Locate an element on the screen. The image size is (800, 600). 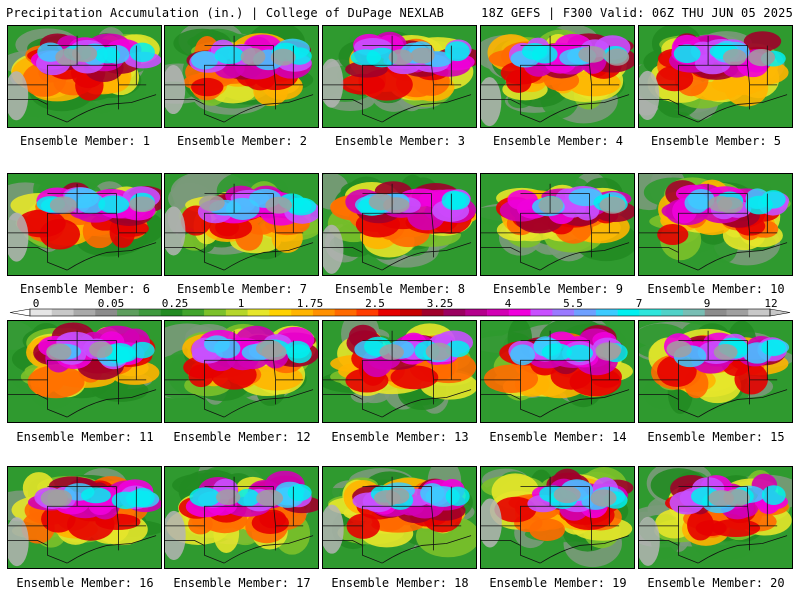
panel-label: Ensemble Member: 5 is located at coordinates (716, 141).